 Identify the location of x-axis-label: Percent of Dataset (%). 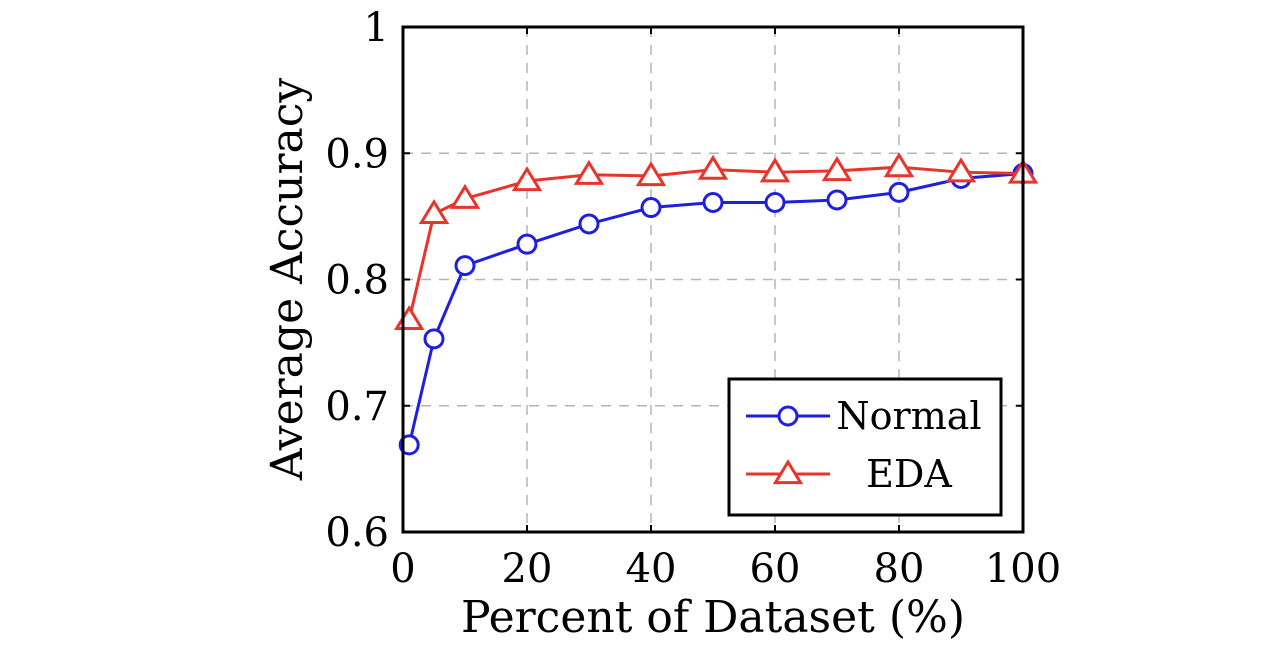
(713, 617).